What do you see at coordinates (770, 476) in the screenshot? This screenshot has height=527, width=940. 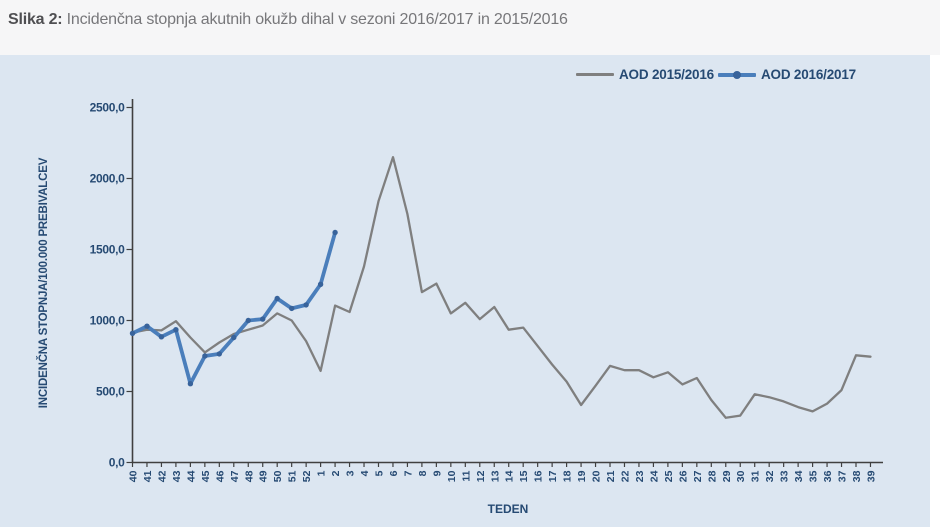 I see `x-tick-label: 32` at bounding box center [770, 476].